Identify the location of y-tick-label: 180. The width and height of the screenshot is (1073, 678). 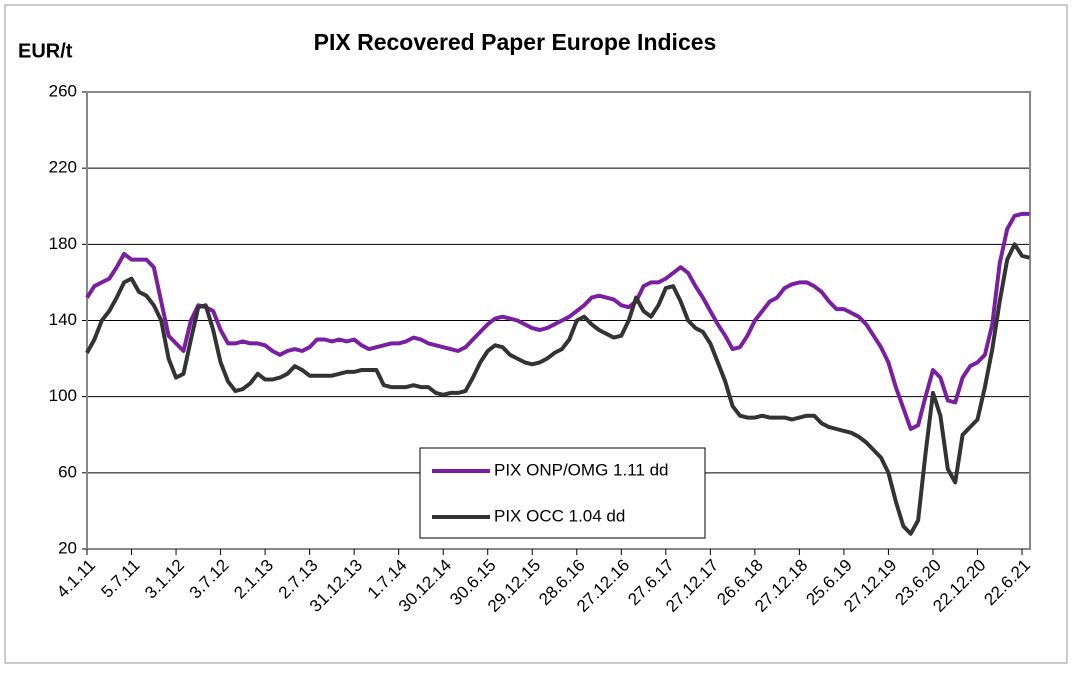
(63, 243).